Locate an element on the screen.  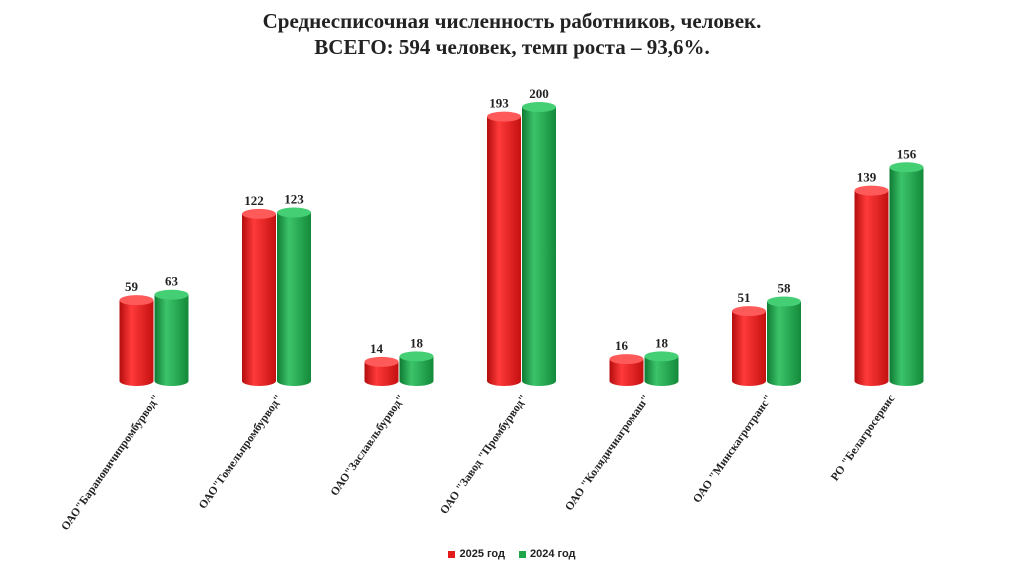
category-label-0: ОАО"Барановичипромбурвод" is located at coordinates (110, 463).